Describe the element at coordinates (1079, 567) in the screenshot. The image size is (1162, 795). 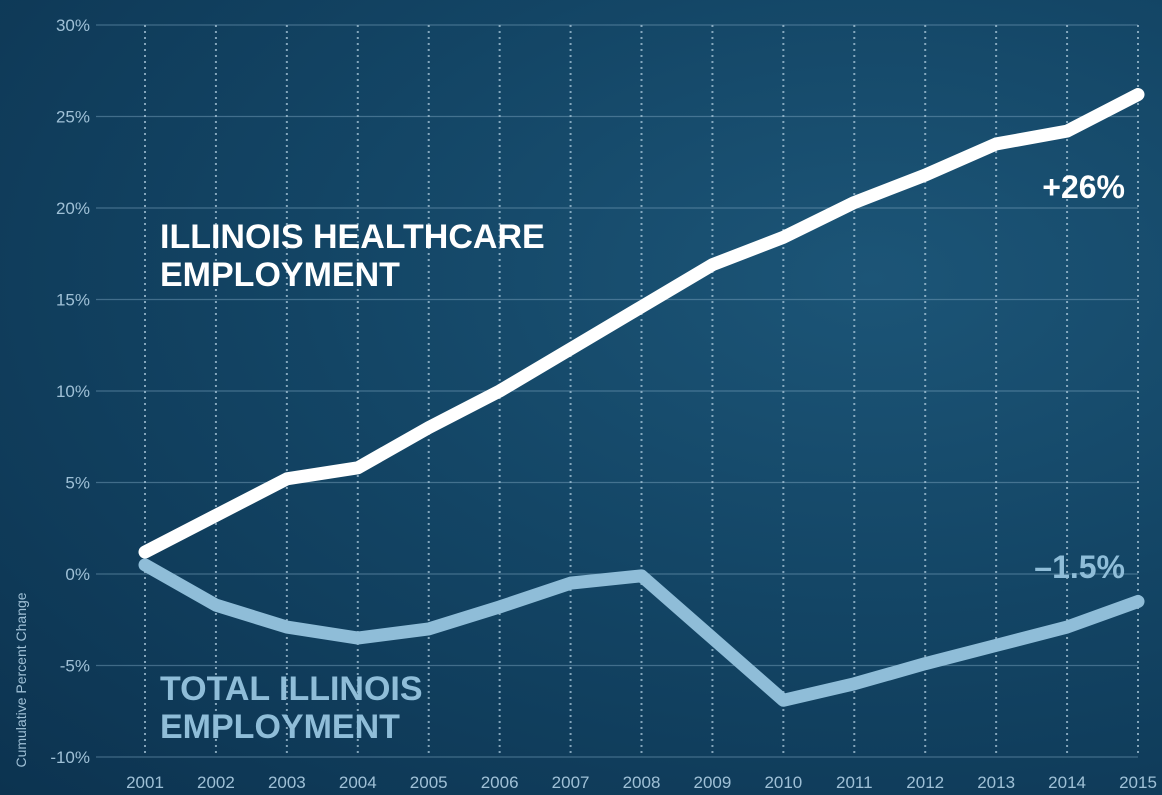
I see `end-label-total: –1.5%` at that location.